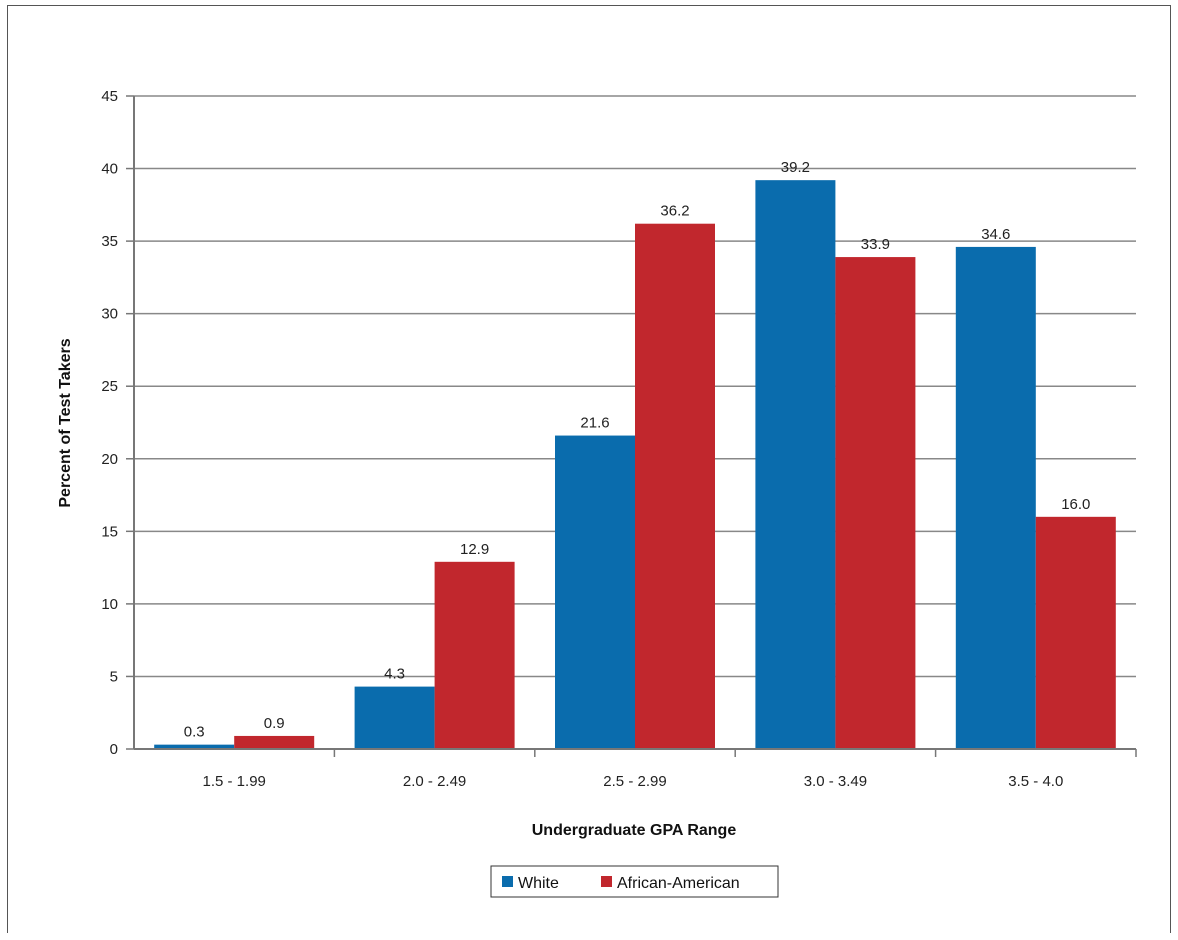  Describe the element at coordinates (109, 386) in the screenshot. I see `y-tick-label: 25` at that location.